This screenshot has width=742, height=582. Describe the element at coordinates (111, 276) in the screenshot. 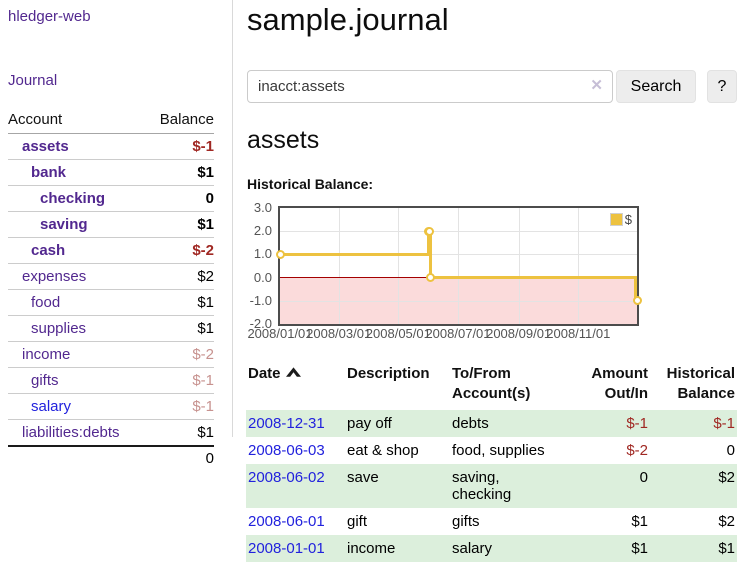

I see `account-row: expenses $2` at that location.